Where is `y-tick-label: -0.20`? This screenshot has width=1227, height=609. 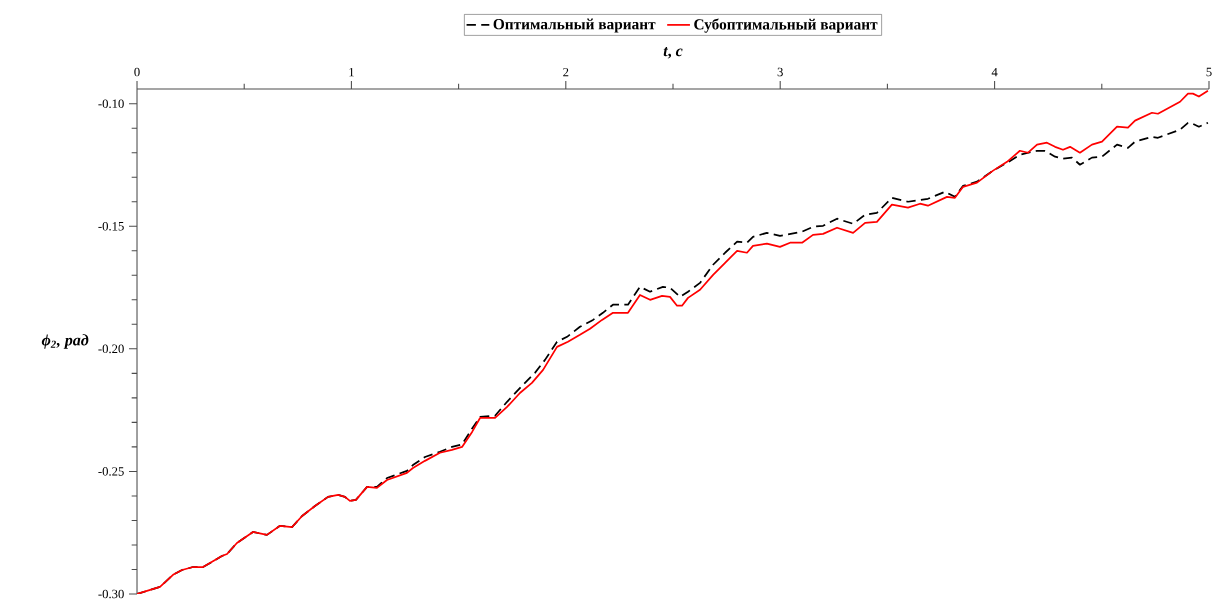
y-tick-label: -0.20 is located at coordinates (111, 349).